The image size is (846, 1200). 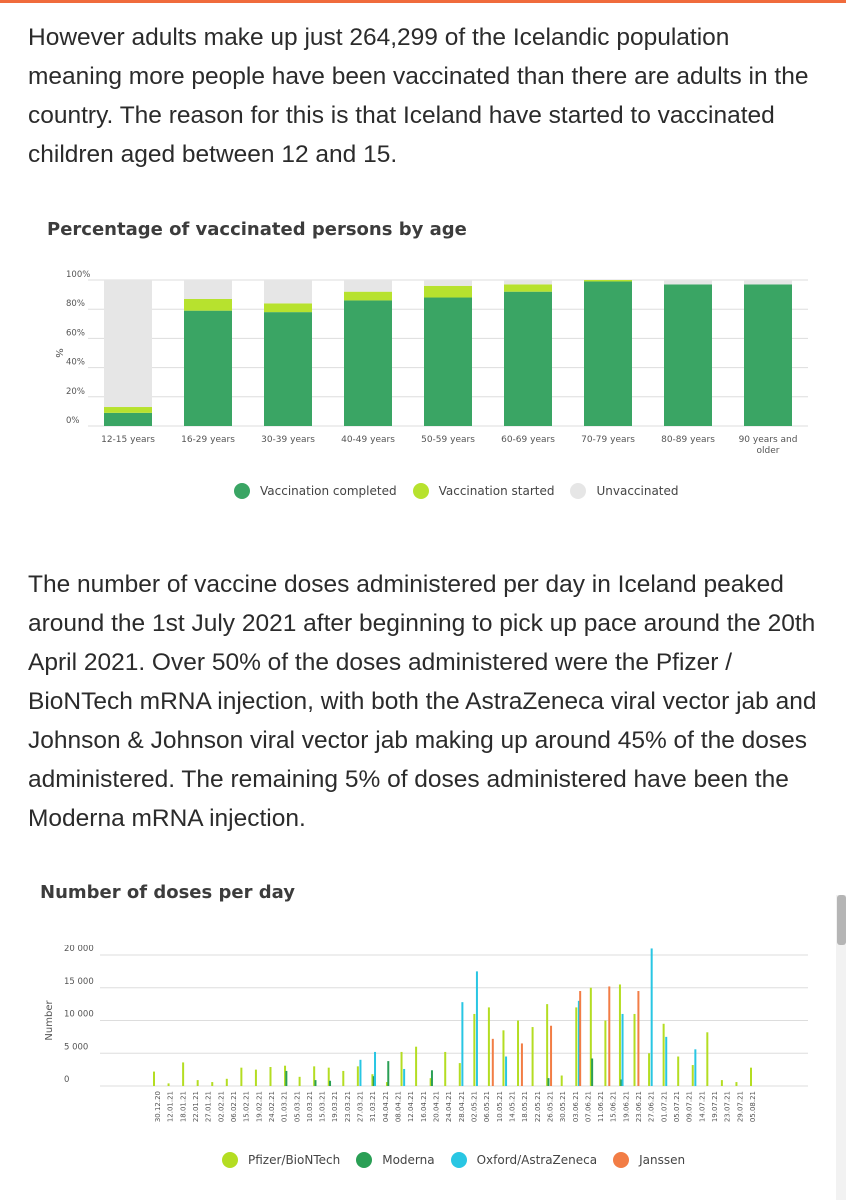 What do you see at coordinates (728, 1106) in the screenshot?
I see `x-tick-label: 23.07.21` at bounding box center [728, 1106].